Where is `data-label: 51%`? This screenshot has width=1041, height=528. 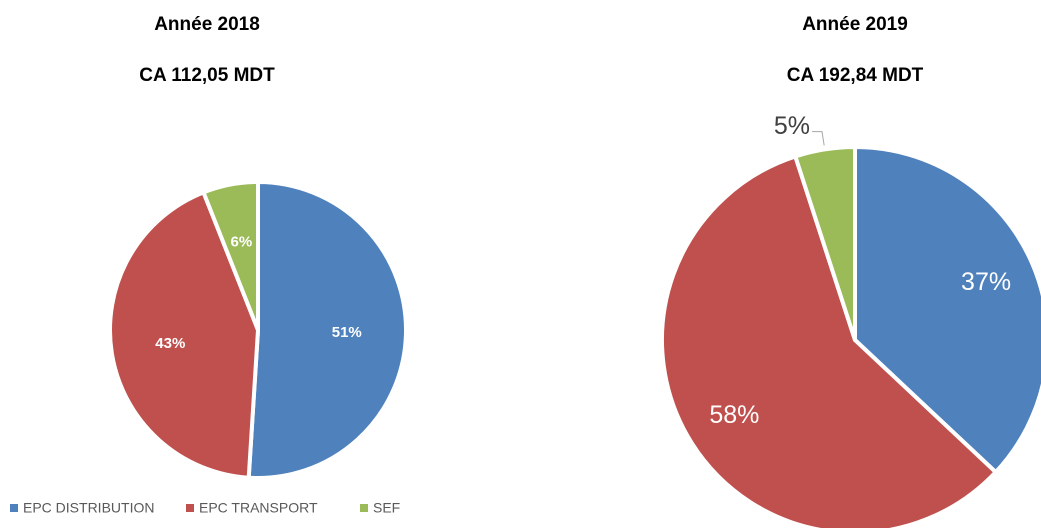 data-label: 51% is located at coordinates (347, 332).